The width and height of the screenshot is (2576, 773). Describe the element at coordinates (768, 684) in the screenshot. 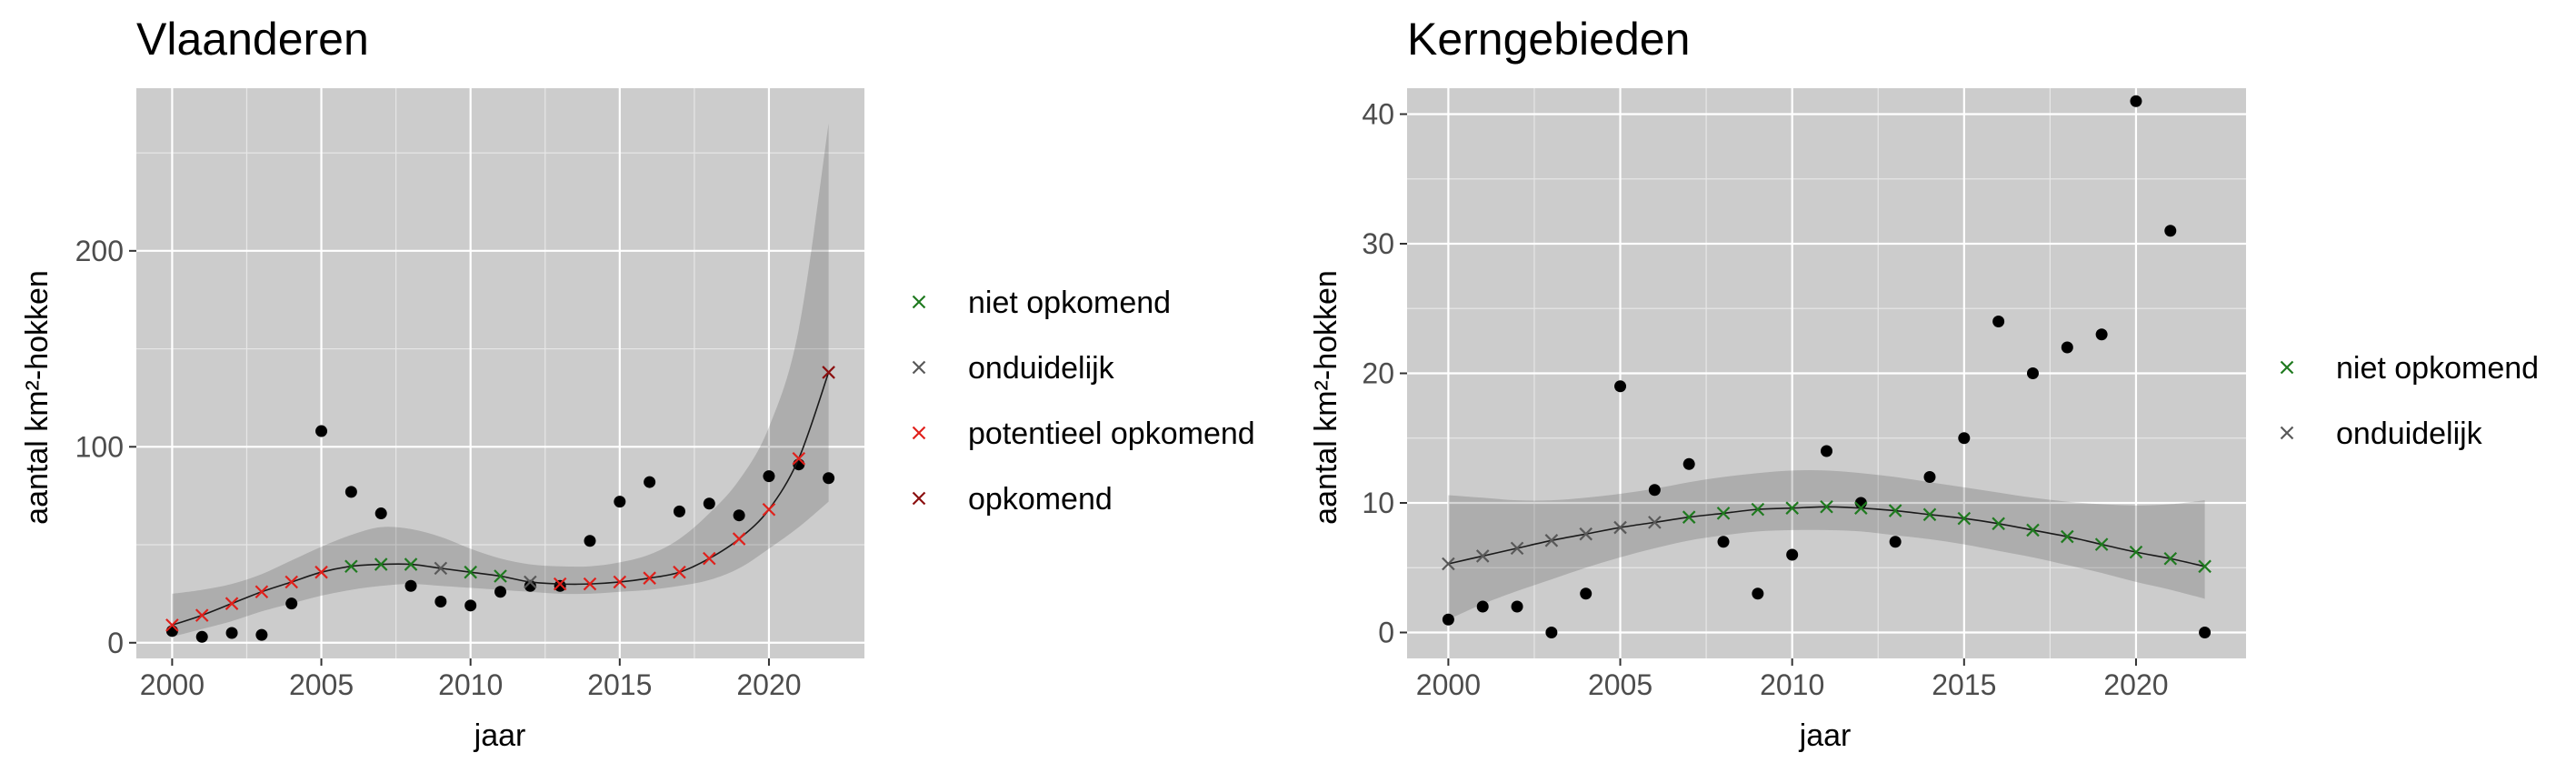

I see `x-tick-label: 2020` at that location.